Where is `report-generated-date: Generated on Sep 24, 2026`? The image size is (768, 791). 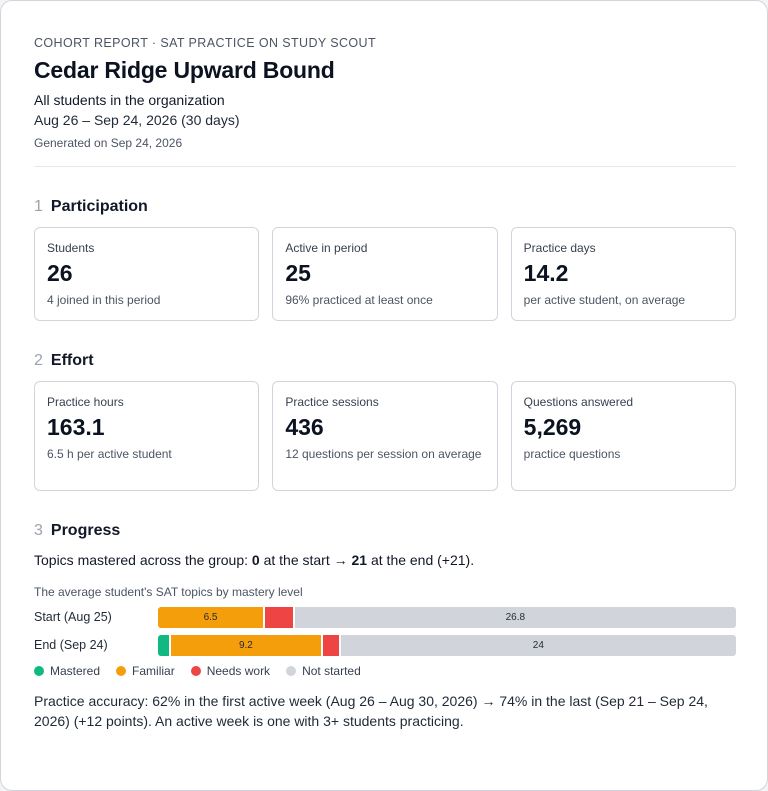 report-generated-date: Generated on Sep 24, 2026 is located at coordinates (108, 143).